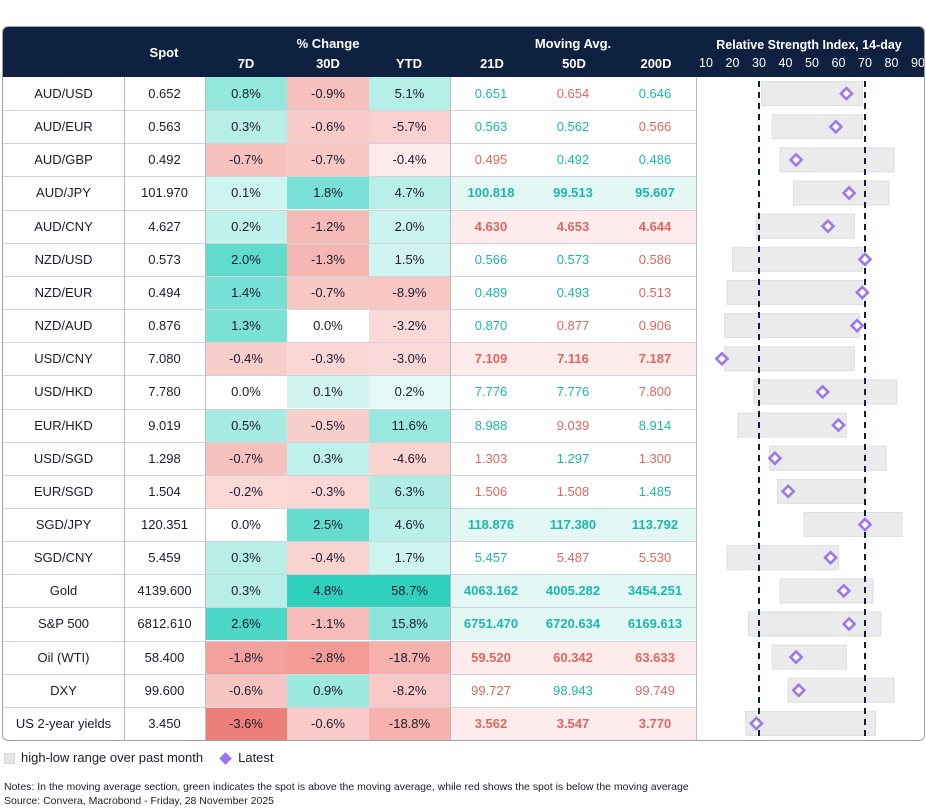 The width and height of the screenshot is (926, 811). Describe the element at coordinates (63, 690) in the screenshot. I see `cell-pair: DXY` at that location.